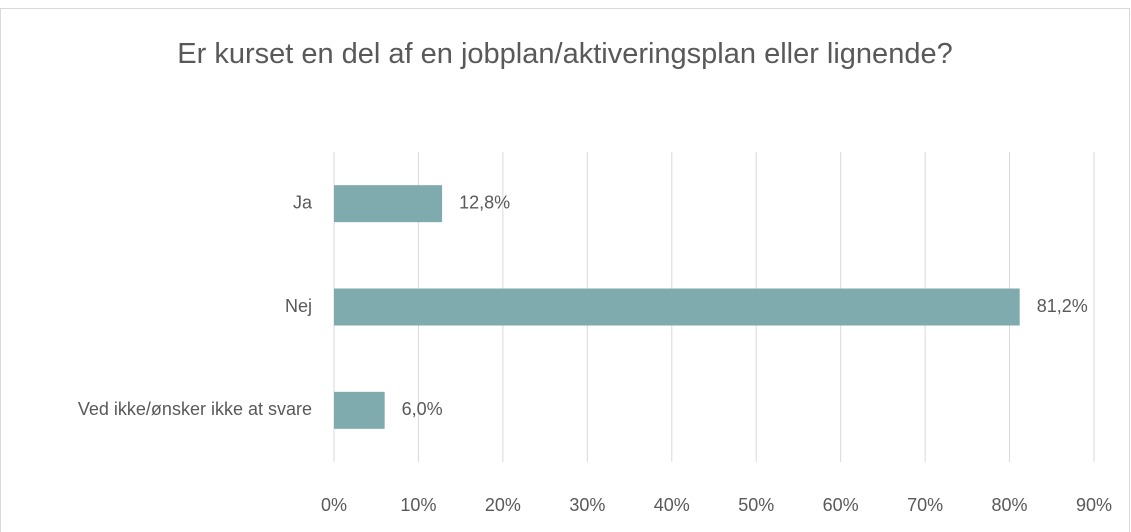 The image size is (1131, 532). What do you see at coordinates (422, 409) in the screenshot?
I see `data-label: 6,0%` at bounding box center [422, 409].